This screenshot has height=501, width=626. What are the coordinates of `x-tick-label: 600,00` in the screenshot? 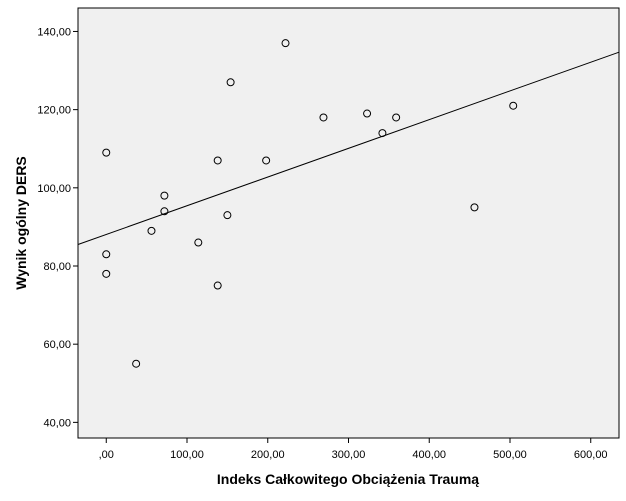 It's located at (591, 455).